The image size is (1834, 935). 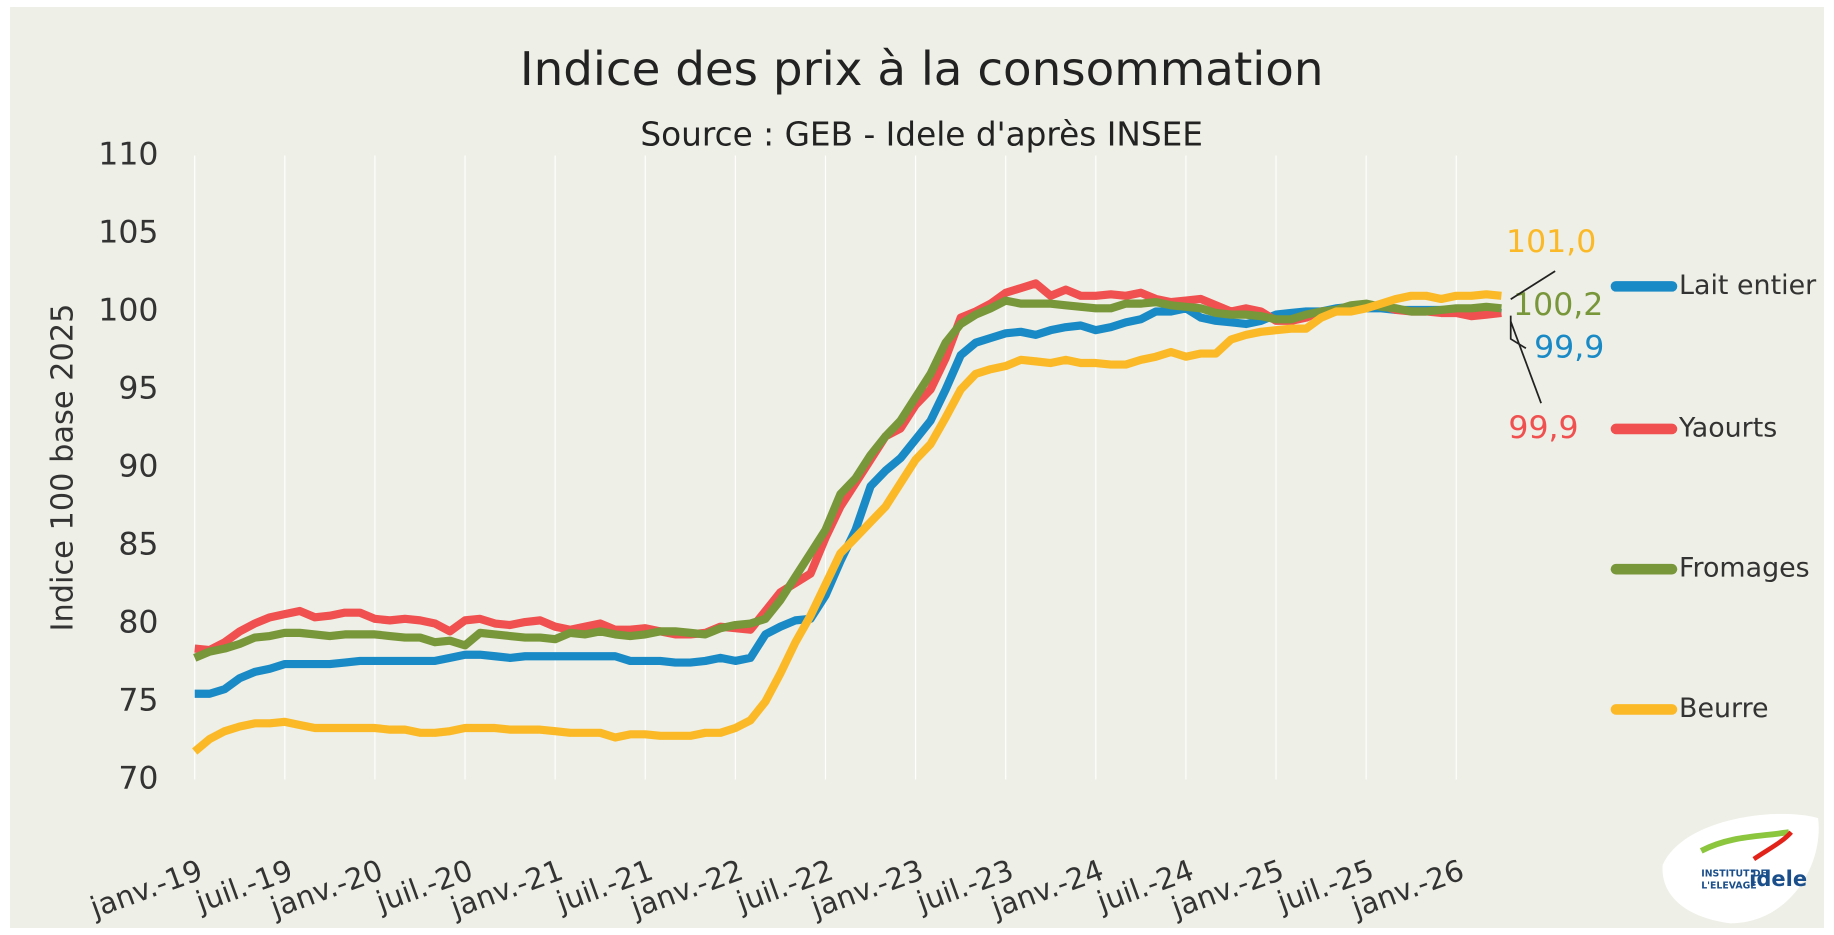 I want to click on y-tick-label: 95, so click(x=138, y=388).